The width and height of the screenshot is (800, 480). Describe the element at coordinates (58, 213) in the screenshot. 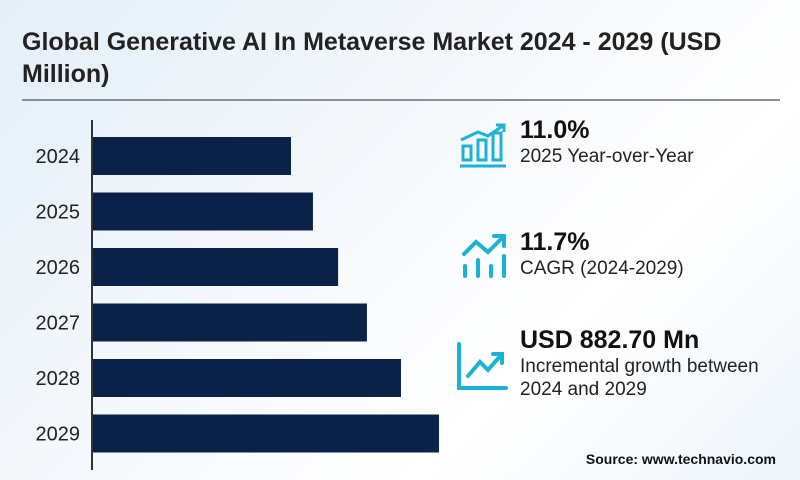

I see `y-tick-label: 2025` at that location.